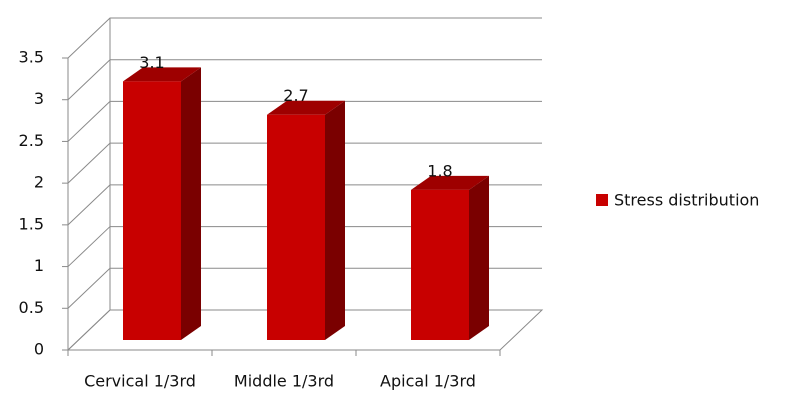 This screenshot has width=800, height=407. What do you see at coordinates (140, 381) in the screenshot?
I see `x-tick-label: Cervical 1/3rd` at bounding box center [140, 381].